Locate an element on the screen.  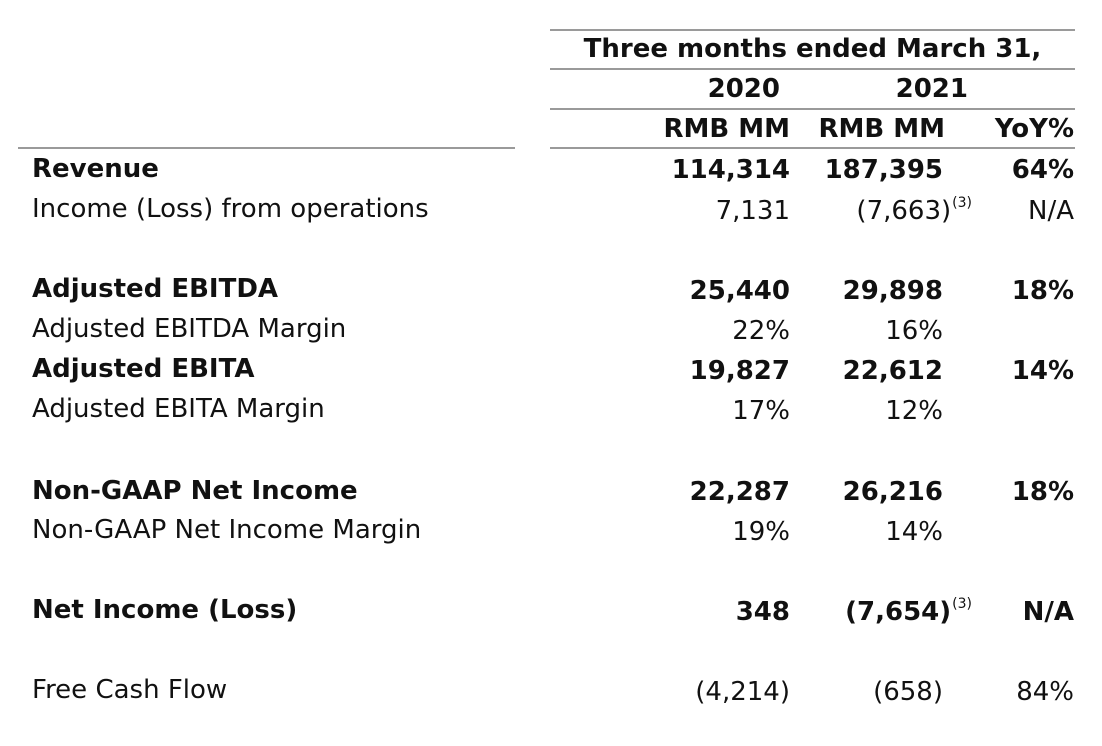
year-2021-header: 2021 is located at coordinates (931, 89).